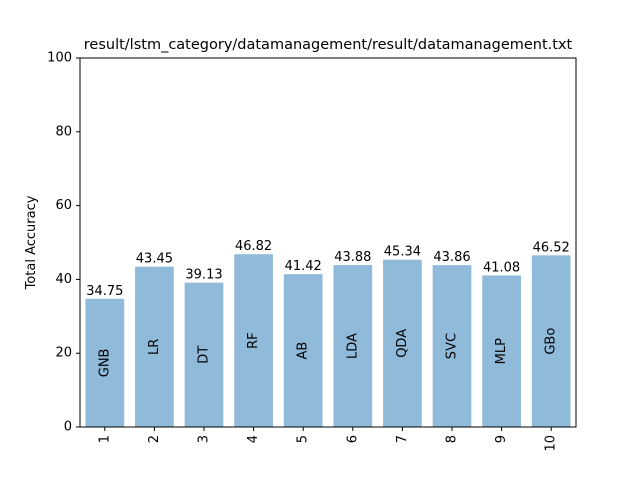 This screenshot has height=480, width=640. What do you see at coordinates (551, 247) in the screenshot?
I see `bar-value-label: 46.52` at bounding box center [551, 247].